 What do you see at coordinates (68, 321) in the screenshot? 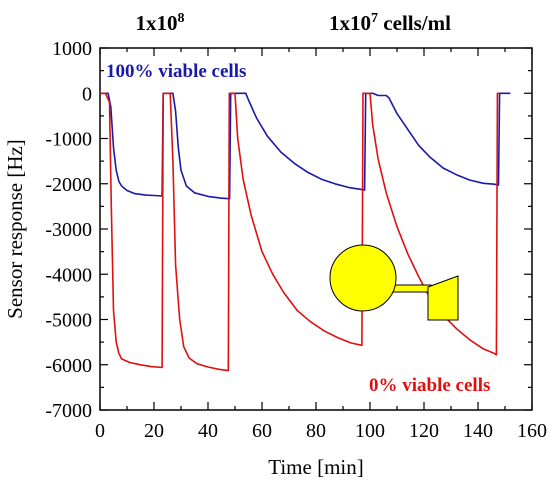
I see `y-tick-label: -5000` at bounding box center [68, 321].